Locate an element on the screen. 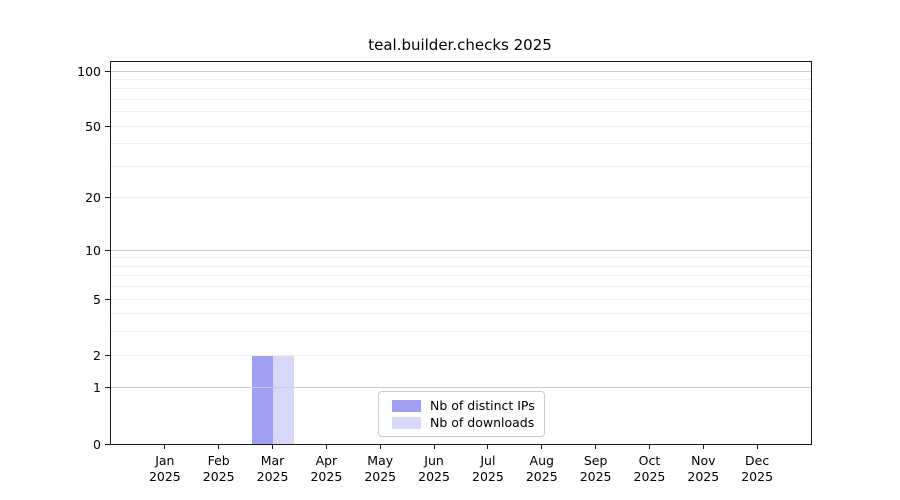 The image size is (900, 500). legend-label: Nb of distinct IPs is located at coordinates (482, 405).